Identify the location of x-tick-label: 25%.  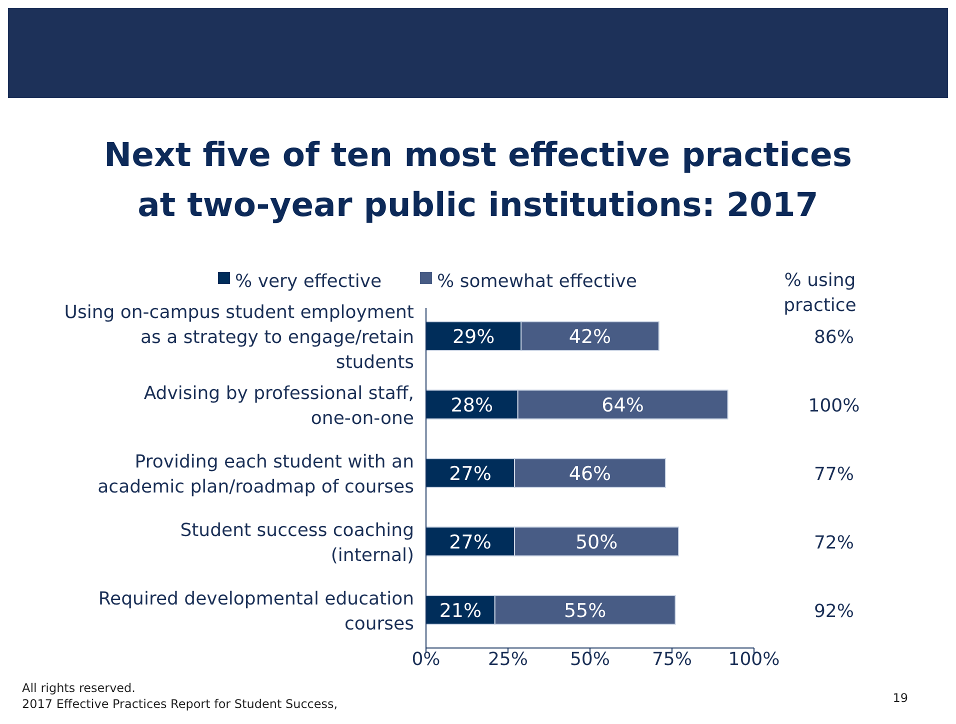
(508, 659).